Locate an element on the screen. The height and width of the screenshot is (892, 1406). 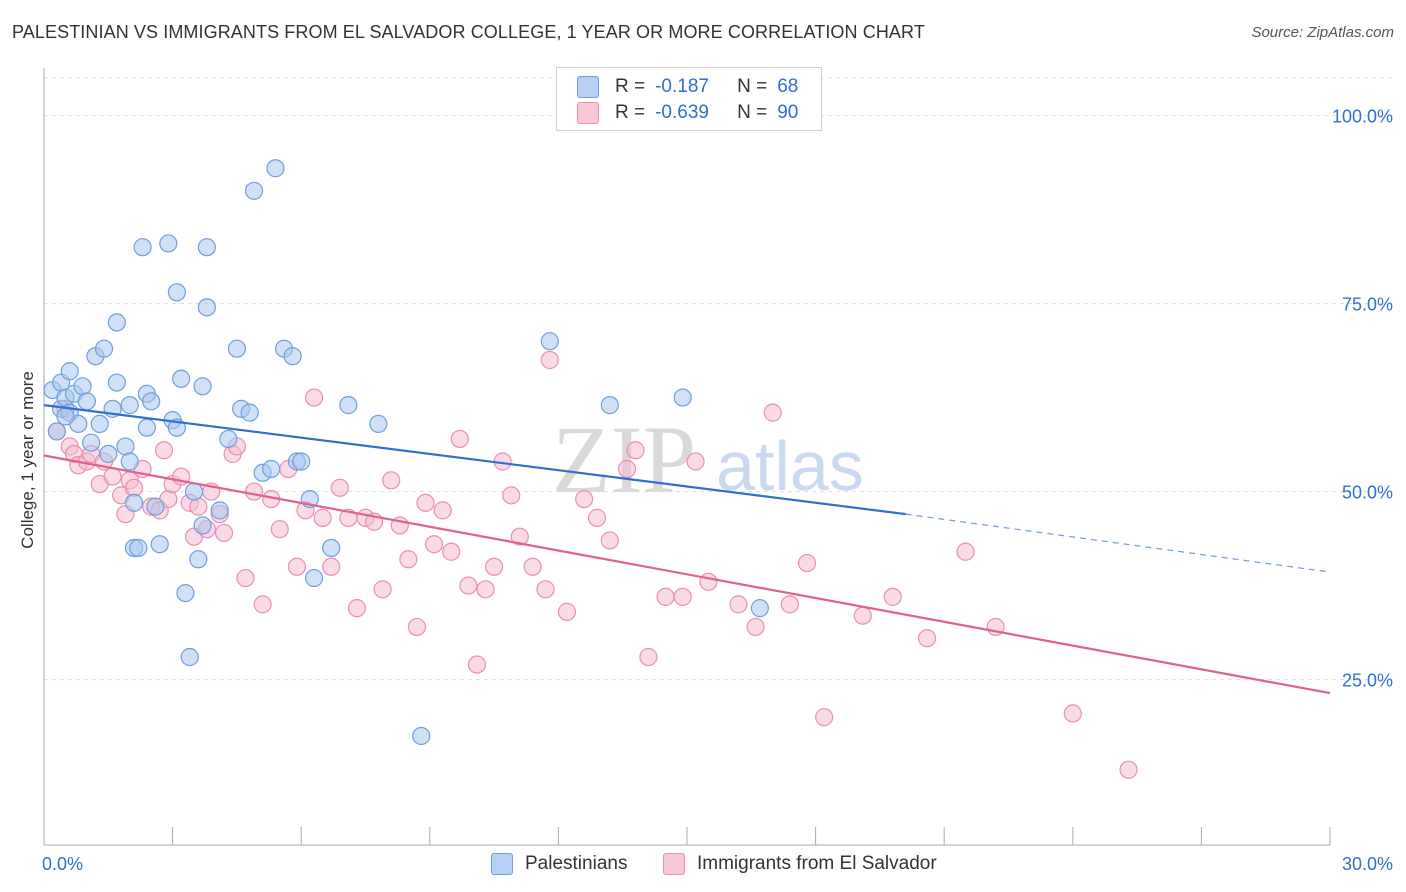
watermark-atlas: atlas is located at coordinates (790, 466).